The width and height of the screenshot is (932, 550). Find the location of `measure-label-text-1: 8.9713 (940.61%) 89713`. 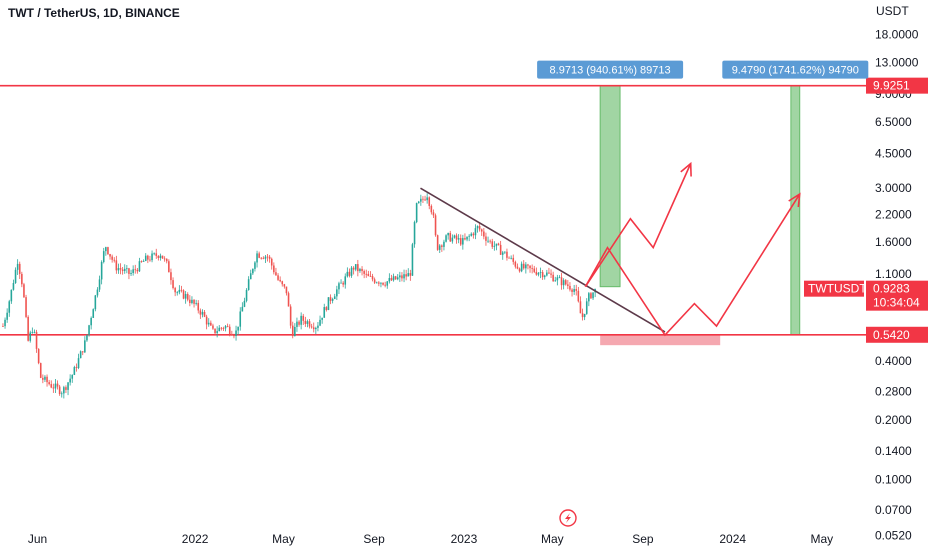

measure-label-text-1: 8.9713 (940.61%) 89713 is located at coordinates (610, 71).